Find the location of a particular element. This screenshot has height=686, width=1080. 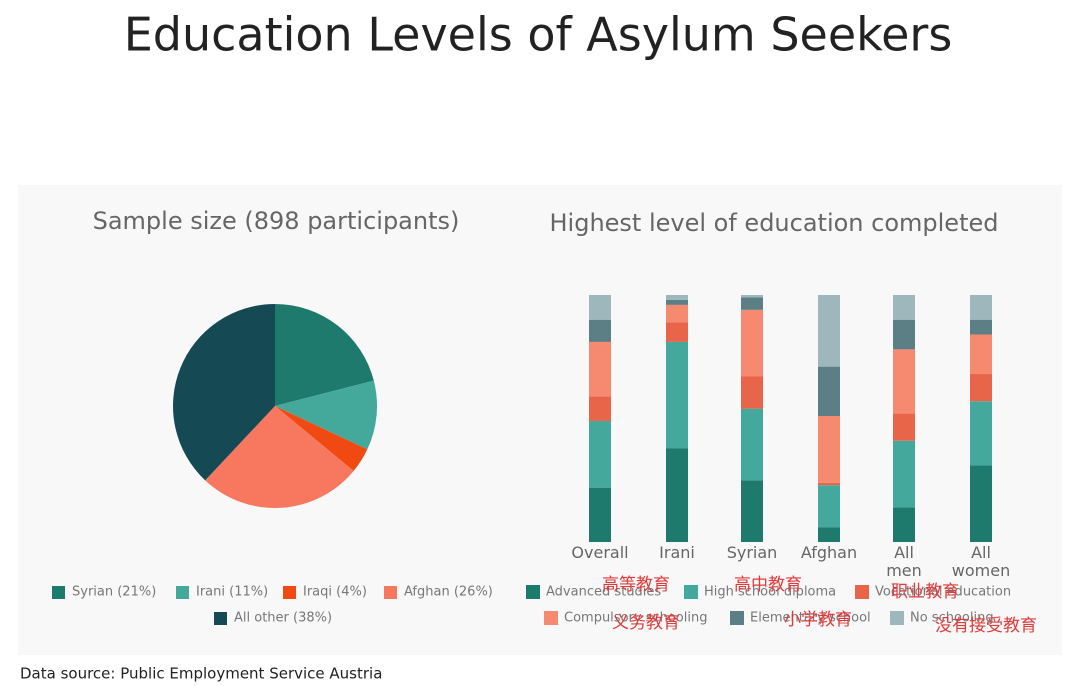

x-tick-label: Syrian is located at coordinates (752, 552).